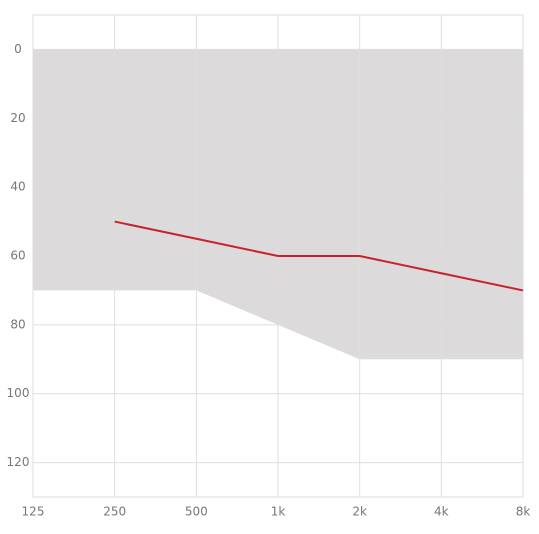 This screenshot has width=539, height=534. I want to click on x-tick-label: 1k, so click(278, 512).